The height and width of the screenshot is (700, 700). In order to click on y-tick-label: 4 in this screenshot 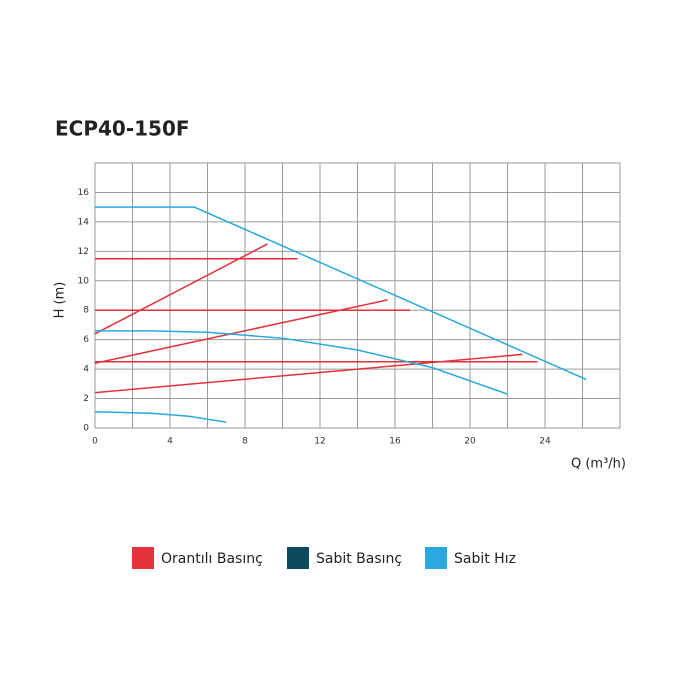, I will do `click(86, 370)`.